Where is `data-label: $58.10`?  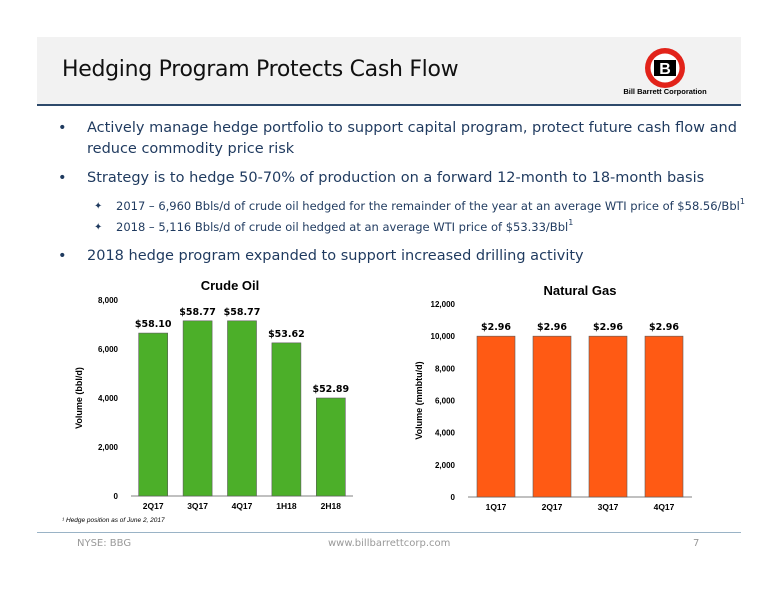 data-label: $58.10 is located at coordinates (153, 324).